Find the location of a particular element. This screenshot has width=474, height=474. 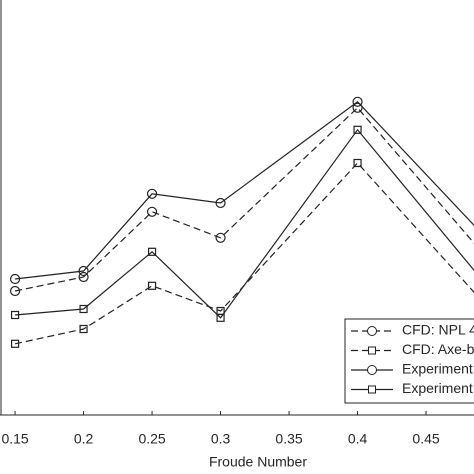

x-tick-label: 0.4 is located at coordinates (358, 439).